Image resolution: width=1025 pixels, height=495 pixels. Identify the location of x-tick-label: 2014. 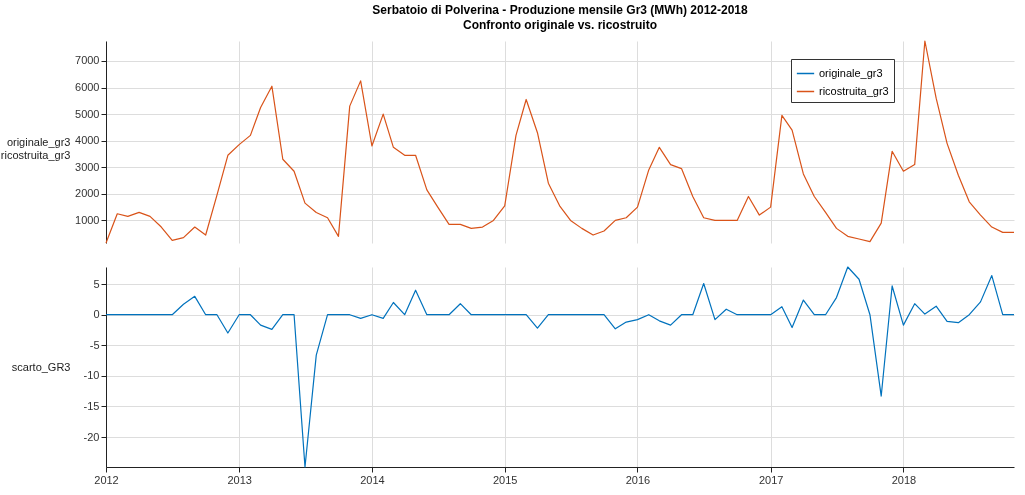
(372, 479).